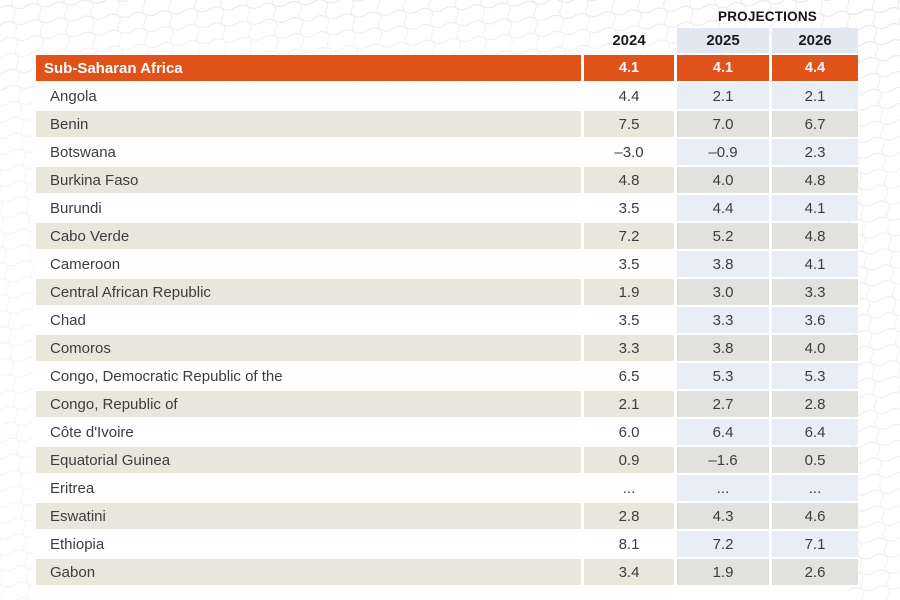 This screenshot has width=900, height=600. I want to click on value-2024: 3.4, so click(629, 572).